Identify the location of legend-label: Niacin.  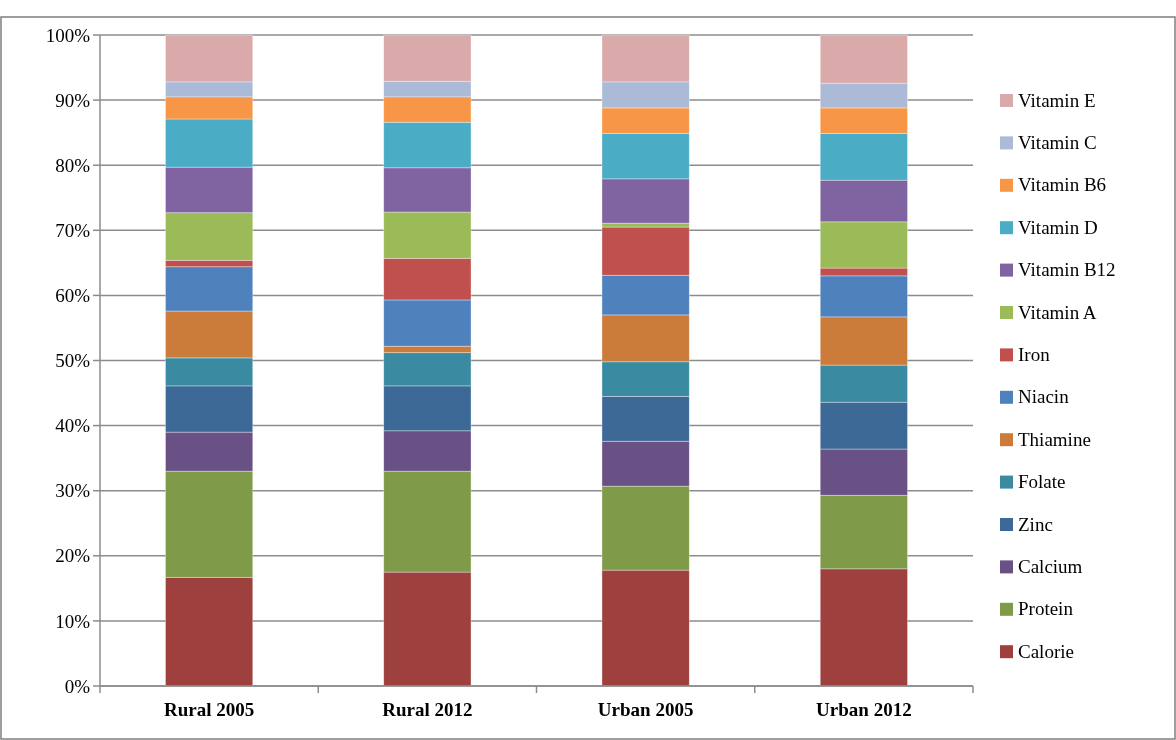
(1044, 397).